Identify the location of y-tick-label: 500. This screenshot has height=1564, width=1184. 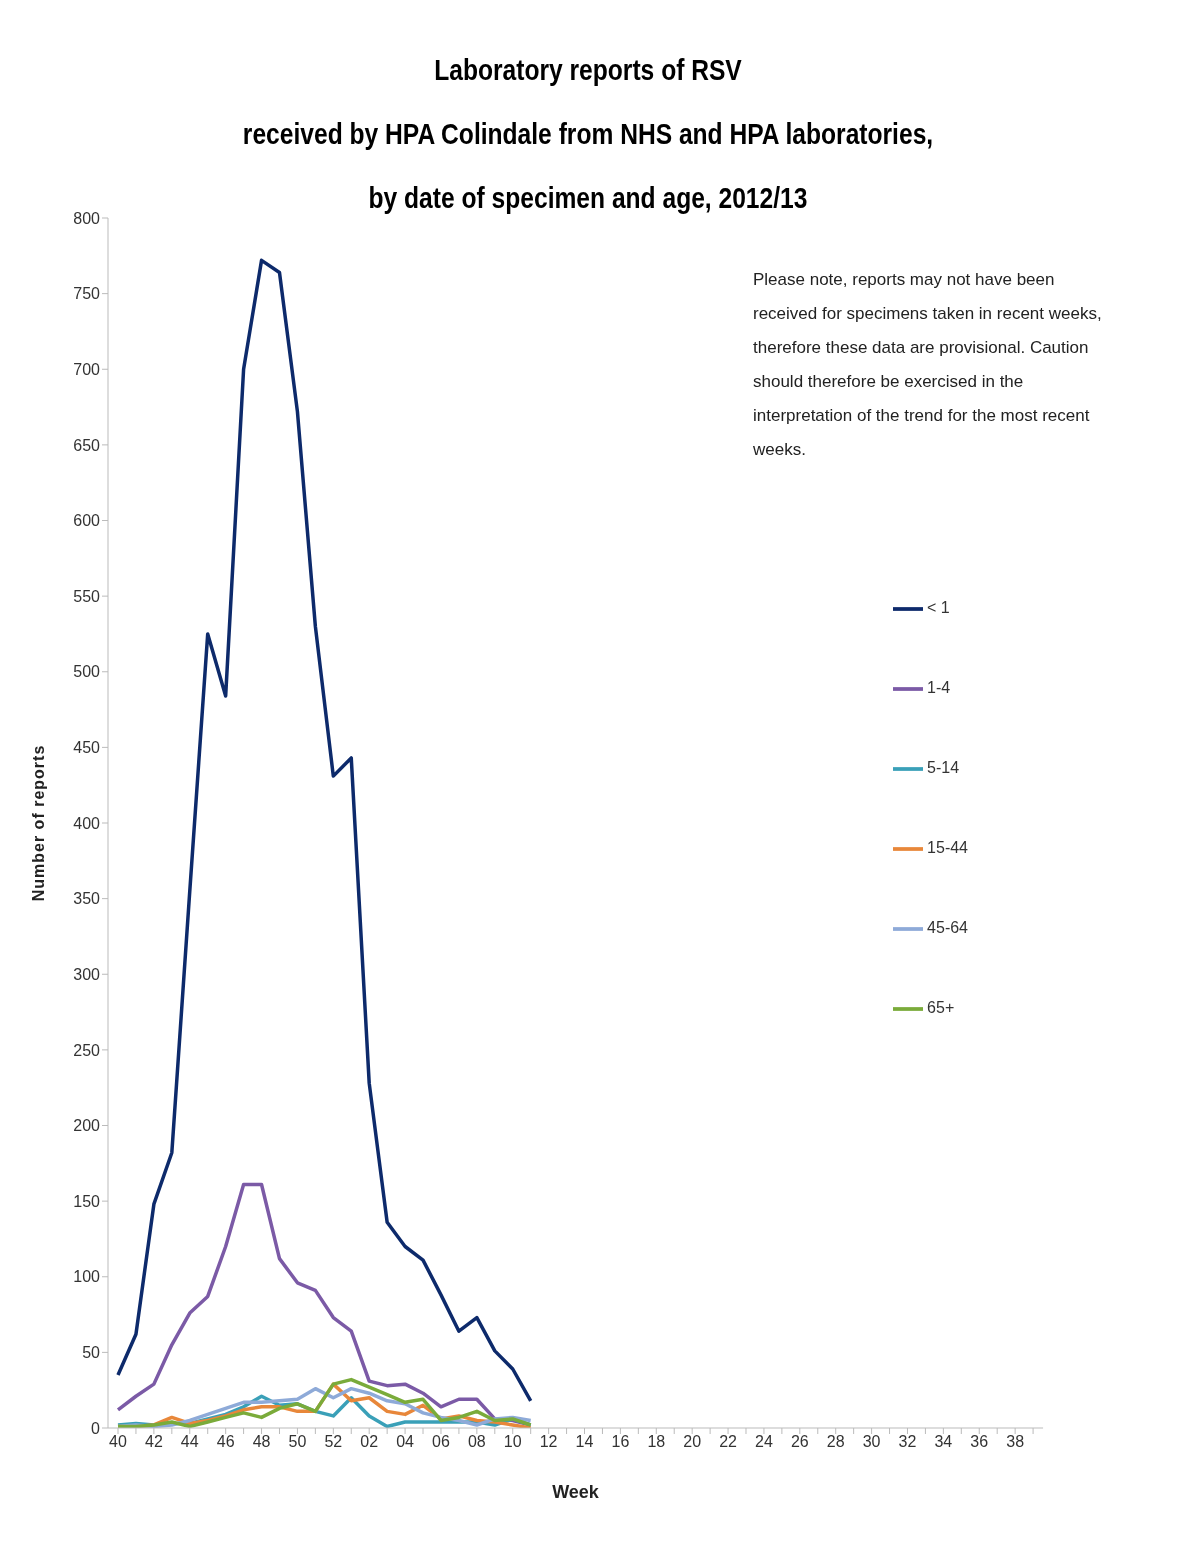
(87, 672).